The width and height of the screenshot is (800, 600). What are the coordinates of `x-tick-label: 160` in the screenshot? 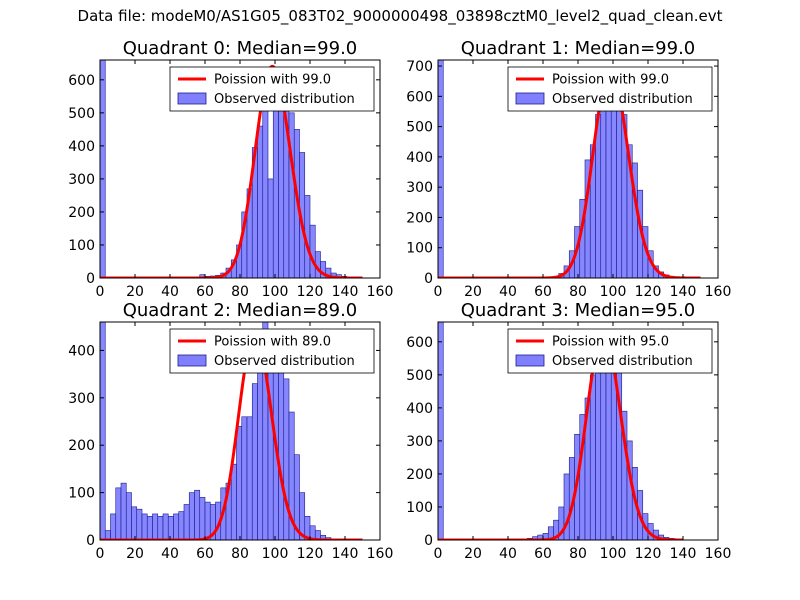 It's located at (380, 554).